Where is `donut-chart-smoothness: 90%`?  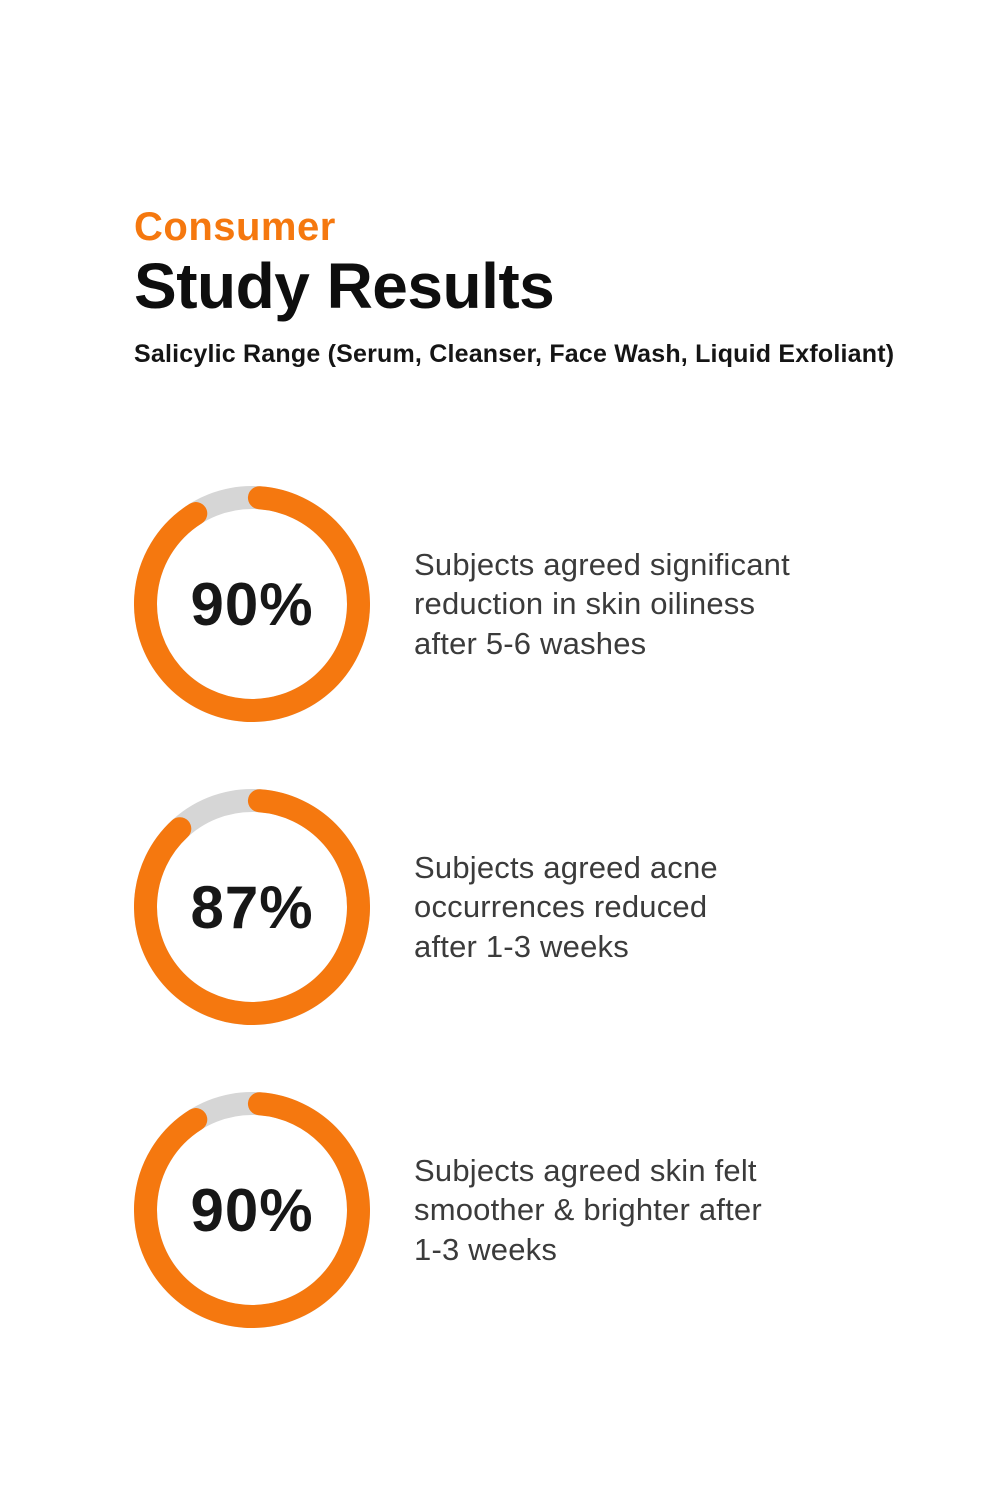
donut-chart-smoothness: 90% is located at coordinates (252, 1210).